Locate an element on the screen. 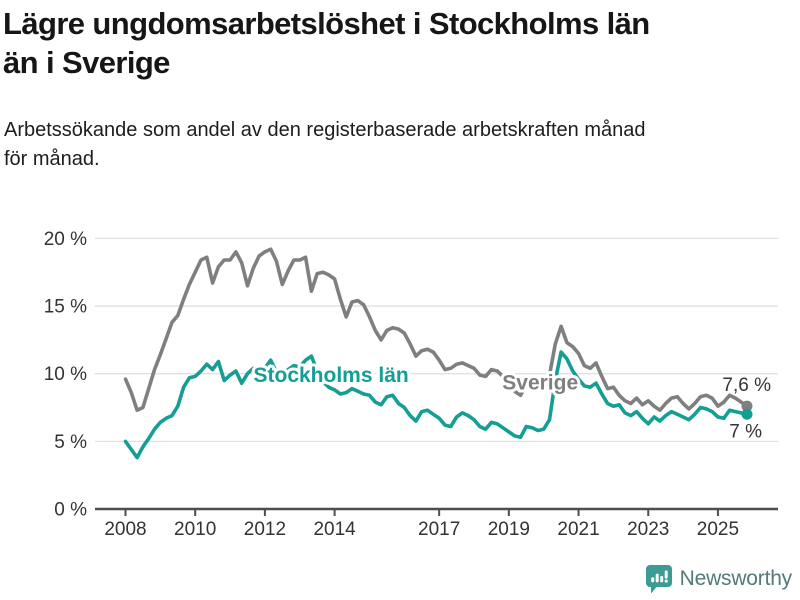  y-axis-tick-labels: 0 % 5 % 10 % 15 % 20 % is located at coordinates (65, 375).